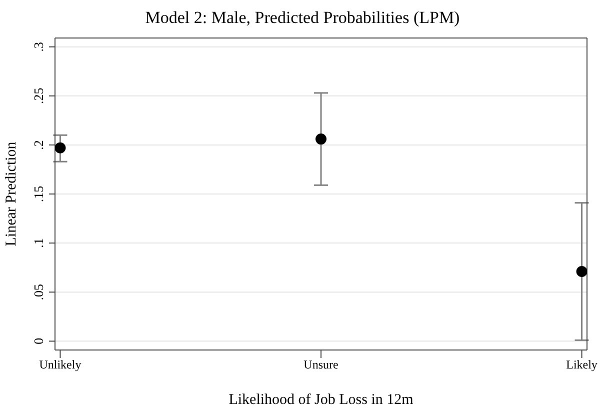 The height and width of the screenshot is (408, 605). I want to click on x-axis-title: Likelihood of Job Loss in 12m, so click(321, 400).